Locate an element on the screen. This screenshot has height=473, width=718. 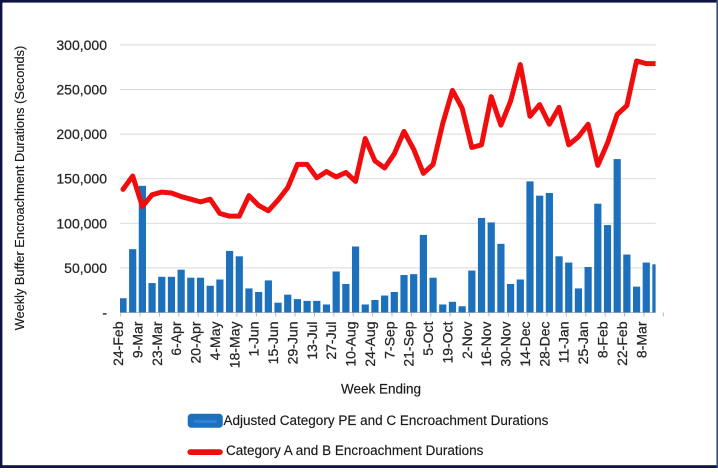
svg-text: Week Ending is located at coordinates (381, 389).